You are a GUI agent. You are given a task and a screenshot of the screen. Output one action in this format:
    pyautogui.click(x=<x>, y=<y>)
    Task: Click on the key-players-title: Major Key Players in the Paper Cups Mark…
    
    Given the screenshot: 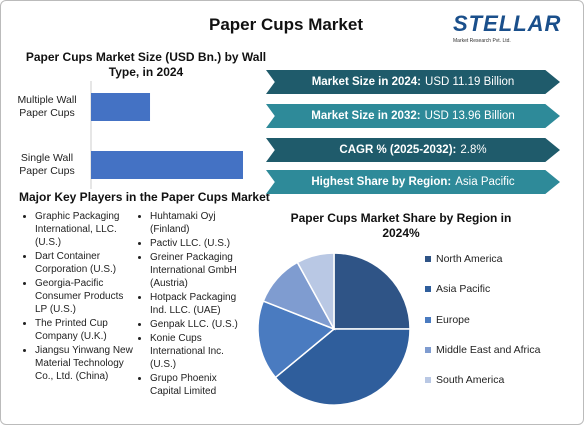 What is the action you would take?
    pyautogui.click(x=144, y=197)
    